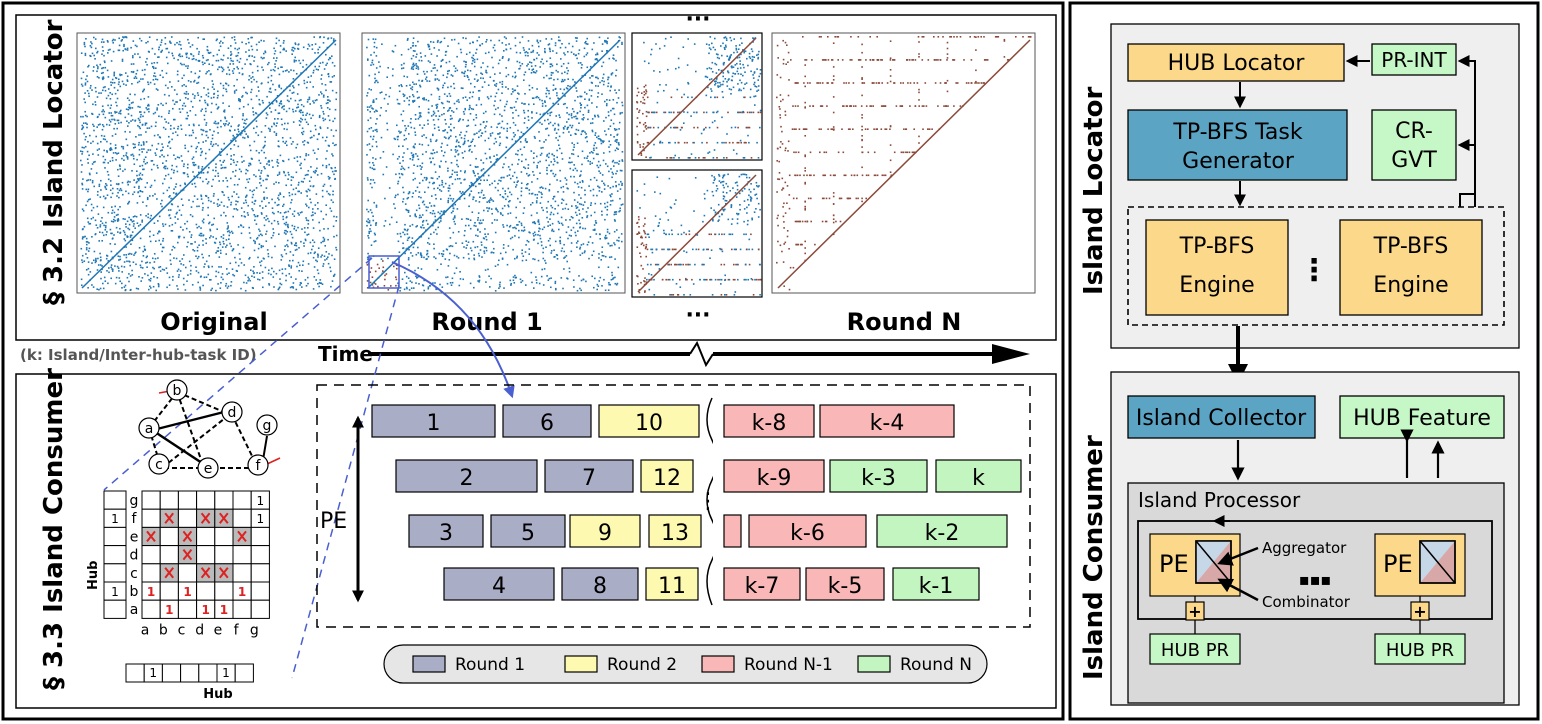 Image resolution: width=1542 pixels, height=724 pixels. Describe the element at coordinates (1217, 267) in the screenshot. I see `tpbfs-engine-1-box` at that location.